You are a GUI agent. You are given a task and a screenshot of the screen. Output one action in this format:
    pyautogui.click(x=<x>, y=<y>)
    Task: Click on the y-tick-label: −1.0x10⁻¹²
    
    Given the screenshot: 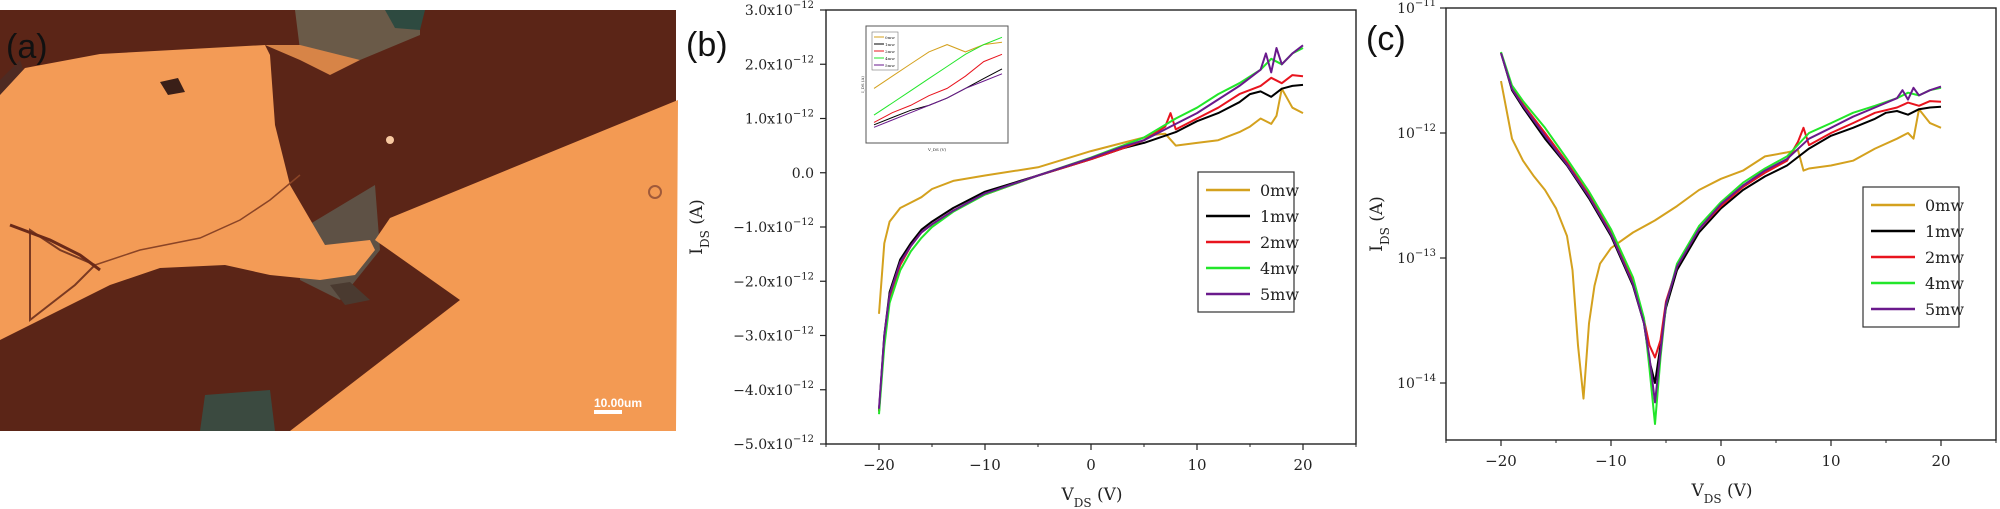 What is the action you would take?
    pyautogui.click(x=773, y=226)
    